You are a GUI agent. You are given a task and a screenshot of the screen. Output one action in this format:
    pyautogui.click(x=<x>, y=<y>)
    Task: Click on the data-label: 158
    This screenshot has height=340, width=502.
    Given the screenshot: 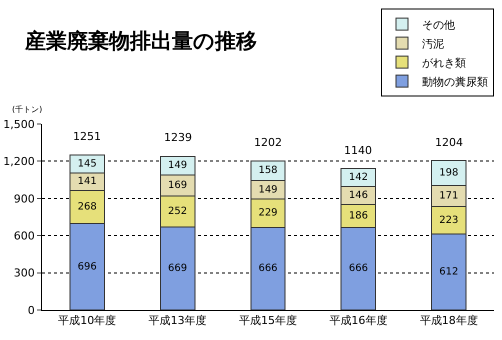 What is the action you would take?
    pyautogui.click(x=268, y=170)
    